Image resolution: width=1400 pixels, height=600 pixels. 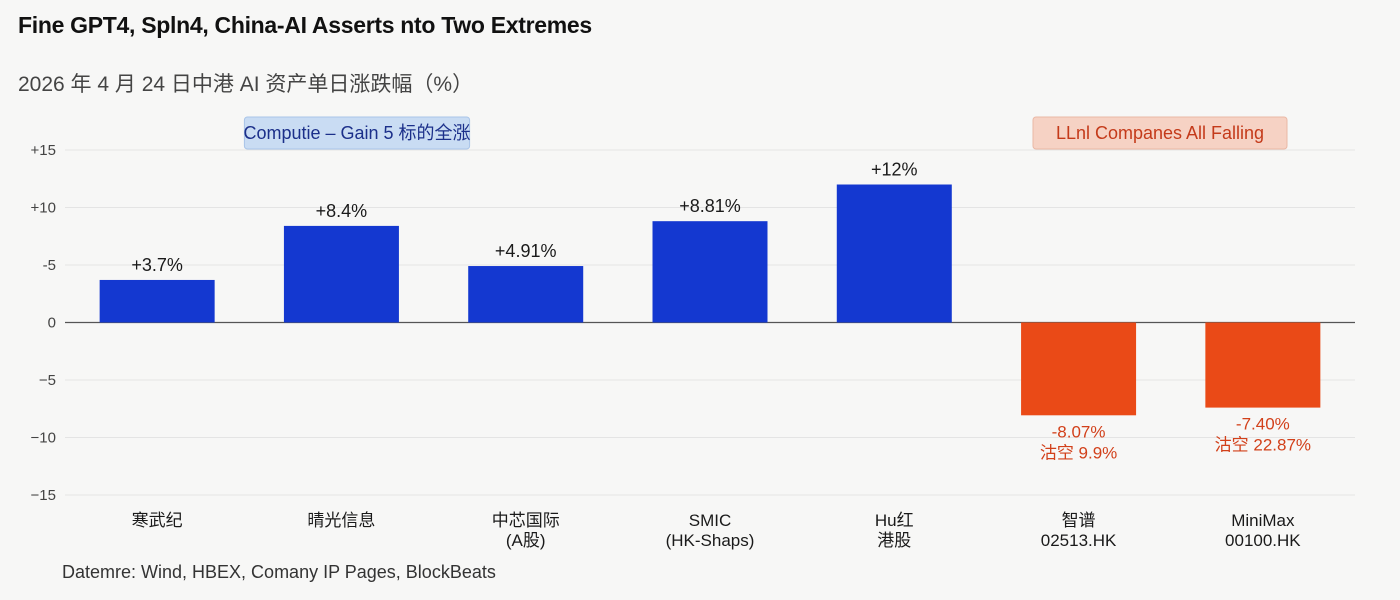 I want to click on annotation-red: LLnl Companes All Falling, so click(x=1160, y=133).